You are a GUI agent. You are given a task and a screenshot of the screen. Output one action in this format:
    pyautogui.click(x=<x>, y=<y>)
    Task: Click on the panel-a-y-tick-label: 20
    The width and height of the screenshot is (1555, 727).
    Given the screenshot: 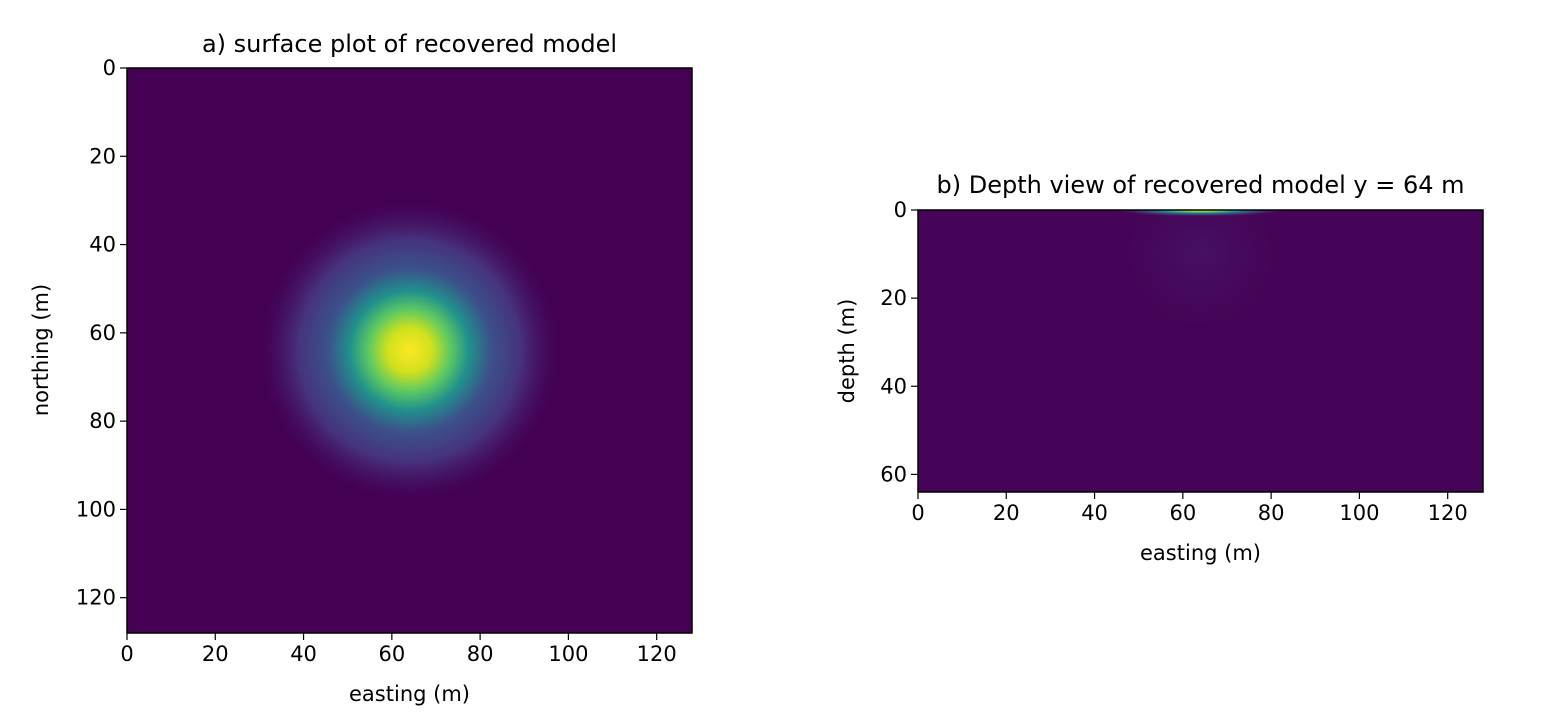 What is the action you would take?
    pyautogui.click(x=102, y=156)
    